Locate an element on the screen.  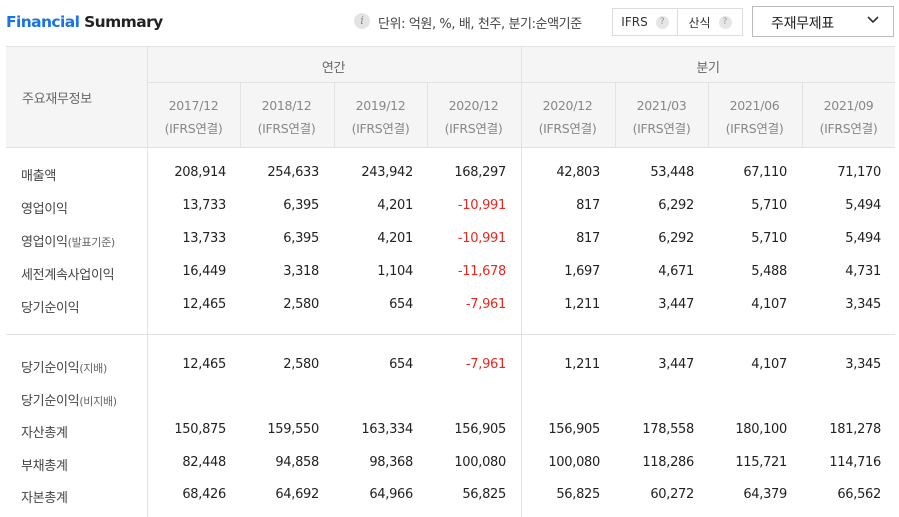
row-label: 매출액 is located at coordinates (38, 174).